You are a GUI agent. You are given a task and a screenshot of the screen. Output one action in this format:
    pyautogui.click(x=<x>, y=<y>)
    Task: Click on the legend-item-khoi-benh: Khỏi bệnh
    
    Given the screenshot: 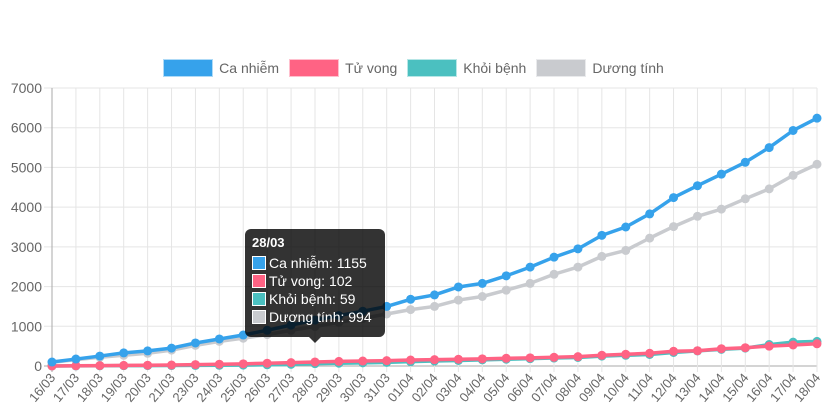 What is the action you would take?
    pyautogui.click(x=466, y=68)
    